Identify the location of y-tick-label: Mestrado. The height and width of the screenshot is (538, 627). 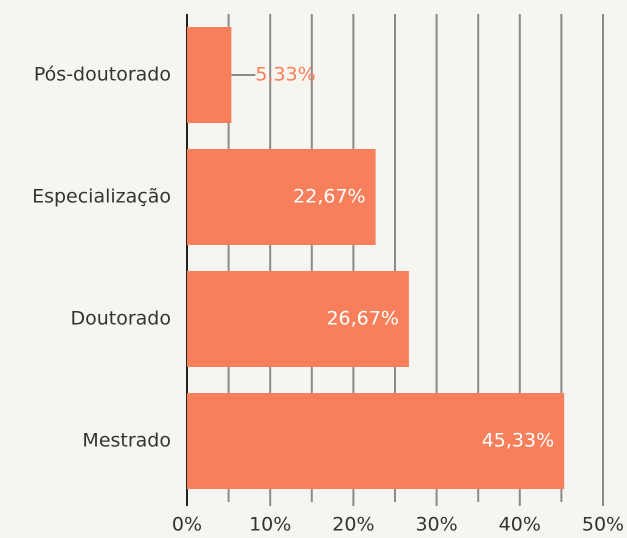
(126, 441).